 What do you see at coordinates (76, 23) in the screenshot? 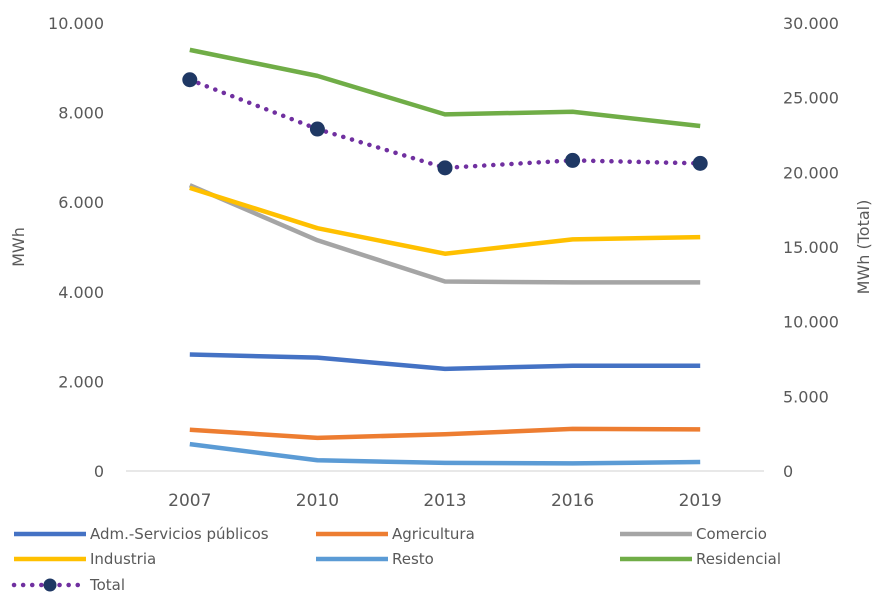
I see `y-left-tick-label: 10.000` at bounding box center [76, 23].